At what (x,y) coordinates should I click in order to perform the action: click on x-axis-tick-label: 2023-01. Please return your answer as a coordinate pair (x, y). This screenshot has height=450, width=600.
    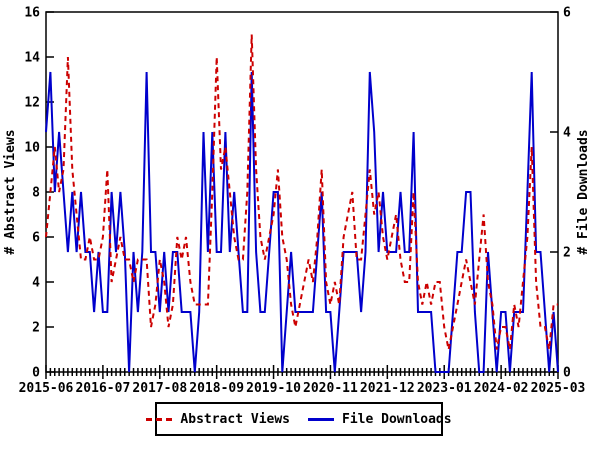
    Looking at the image, I should click on (444, 388).